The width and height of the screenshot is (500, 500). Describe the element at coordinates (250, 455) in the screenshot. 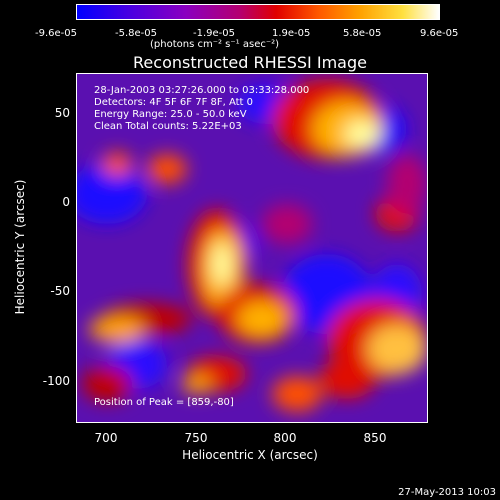

I see `x-axis-label: Heliocentric X (arcsec)` at that location.